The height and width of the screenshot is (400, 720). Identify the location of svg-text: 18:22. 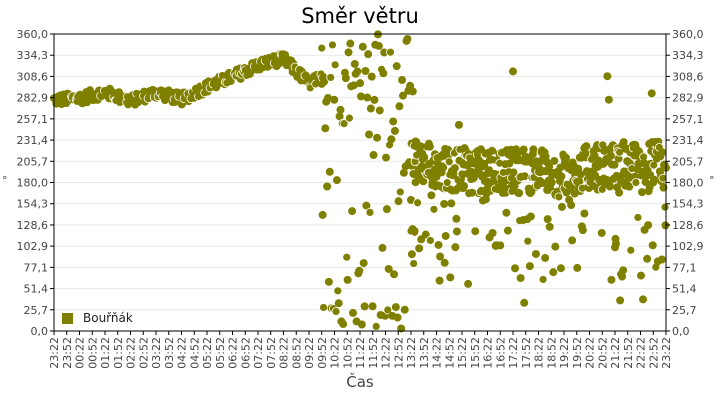
(539, 353).